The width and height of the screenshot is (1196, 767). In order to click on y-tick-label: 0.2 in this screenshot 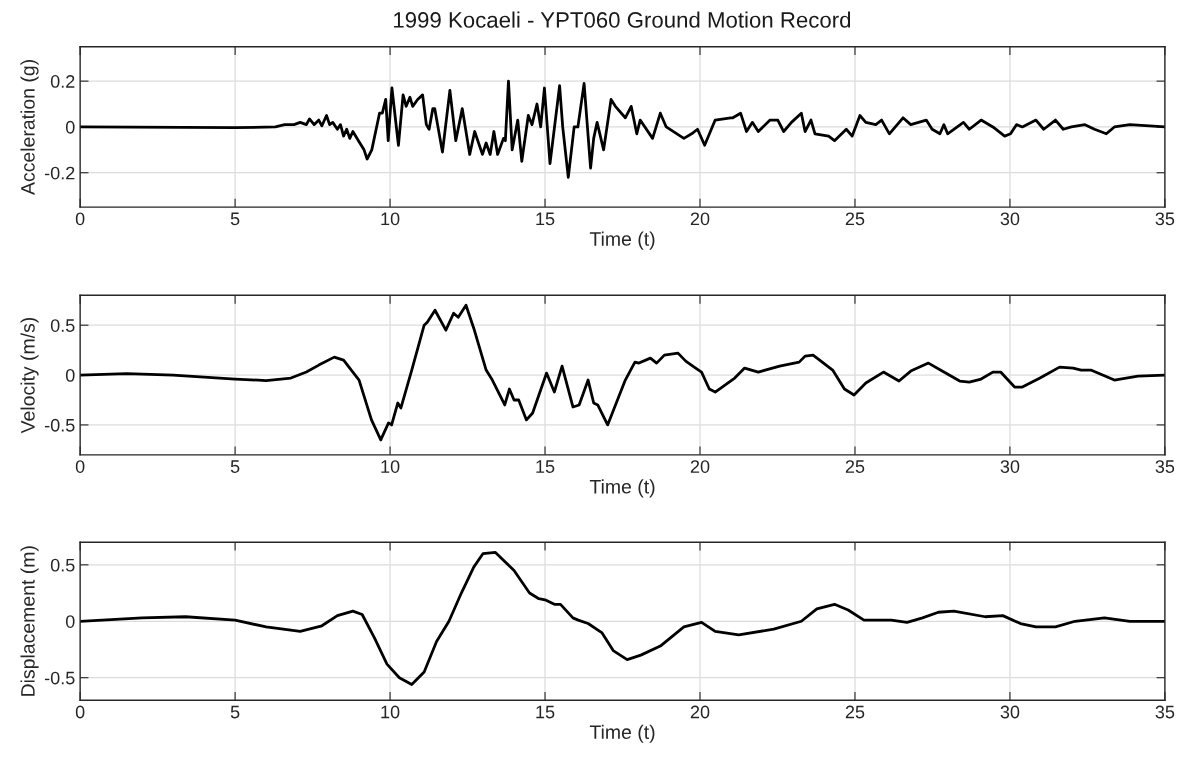, I will do `click(62, 81)`.